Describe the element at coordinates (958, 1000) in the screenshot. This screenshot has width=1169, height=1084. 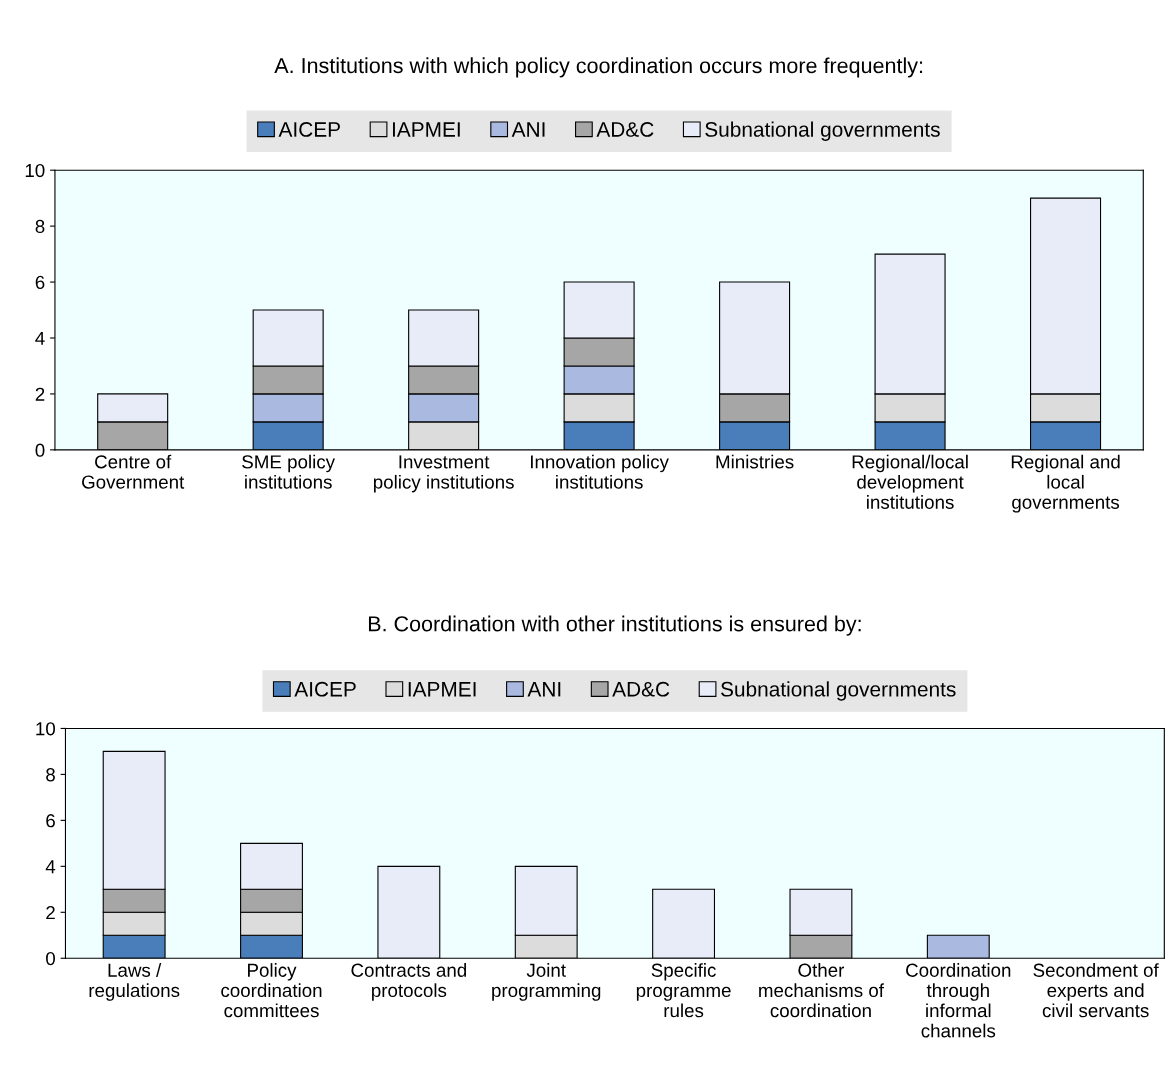
I see `x-tick-label: Coordination through informal channels` at that location.